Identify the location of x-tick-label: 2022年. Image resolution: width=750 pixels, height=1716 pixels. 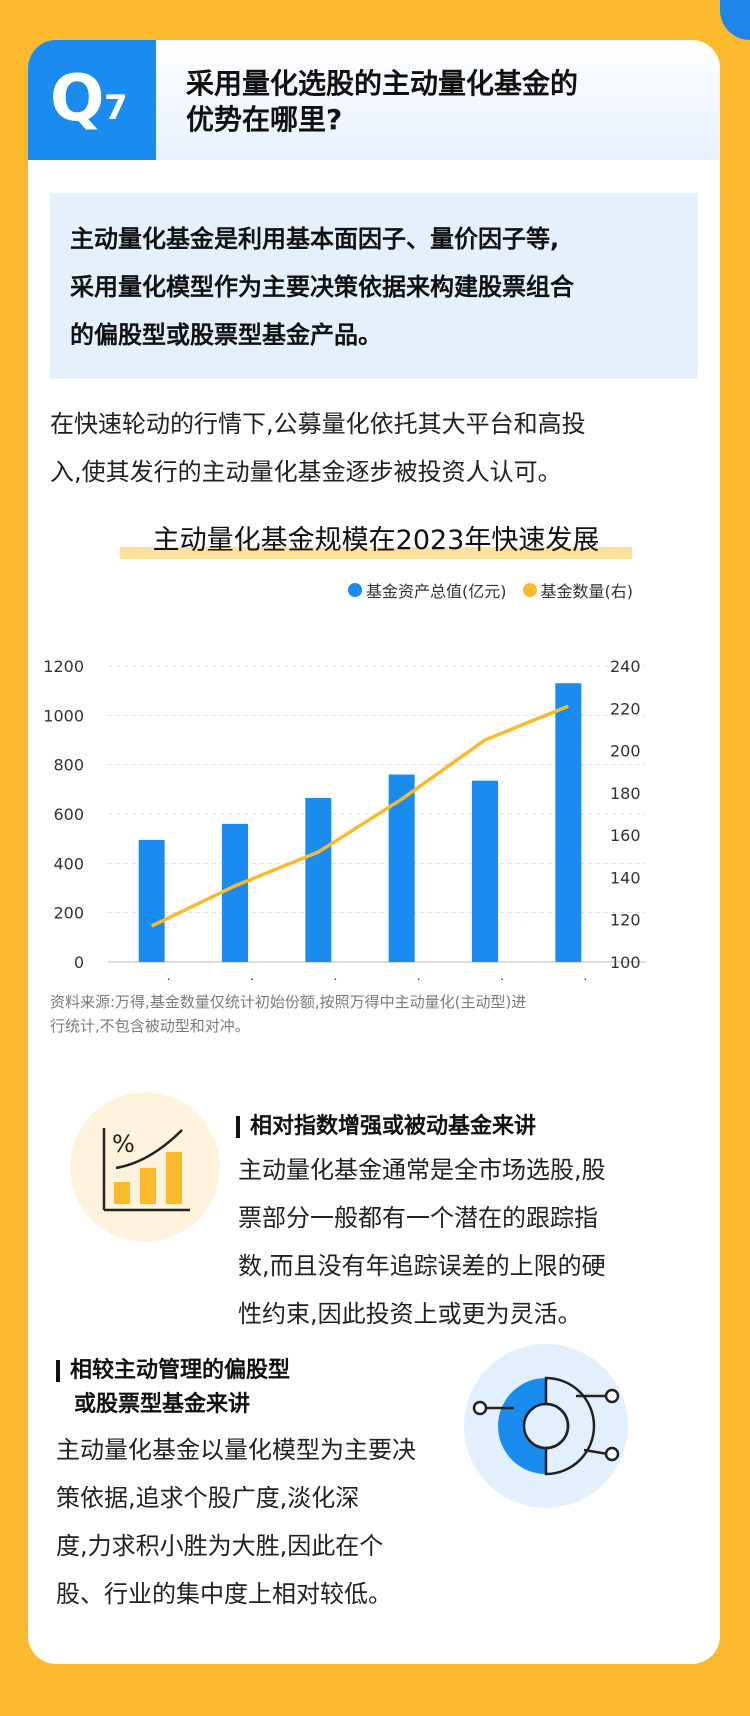
(485, 978).